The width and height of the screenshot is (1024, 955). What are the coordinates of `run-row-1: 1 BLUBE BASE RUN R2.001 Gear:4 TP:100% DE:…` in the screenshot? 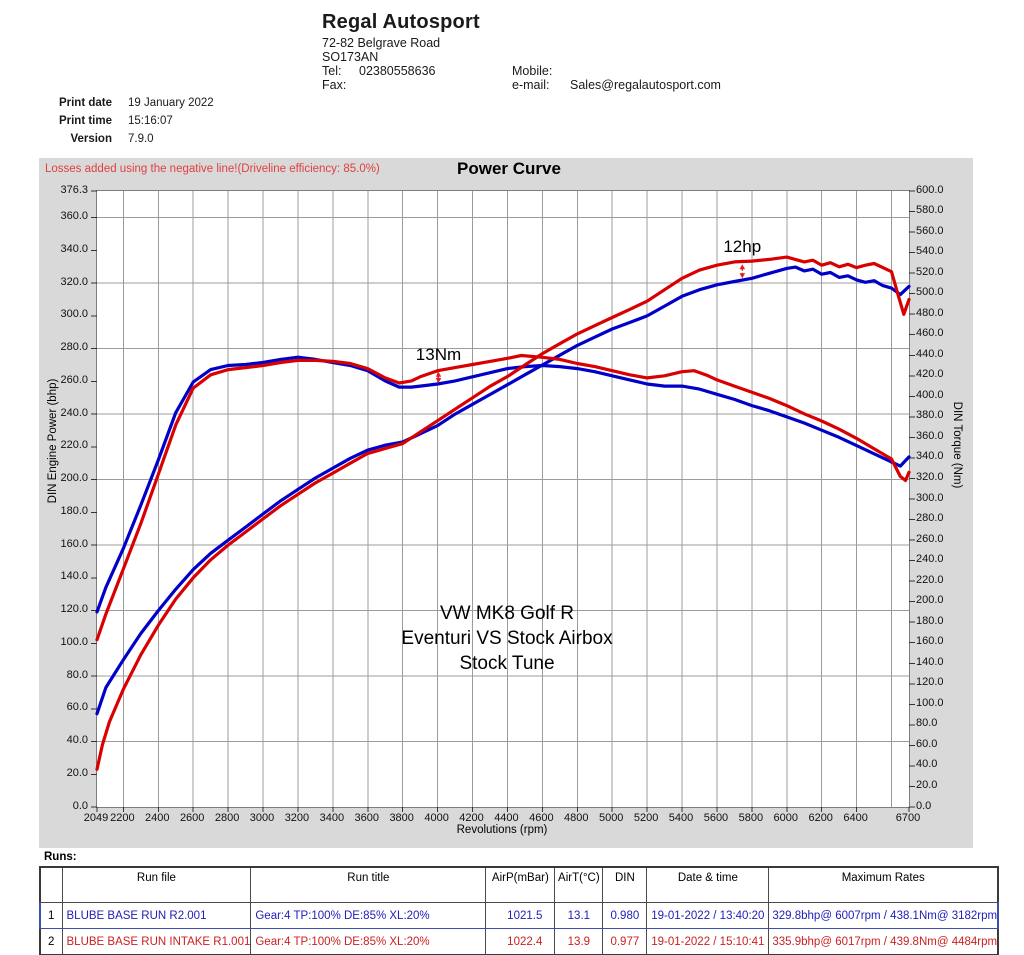 It's located at (519, 915).